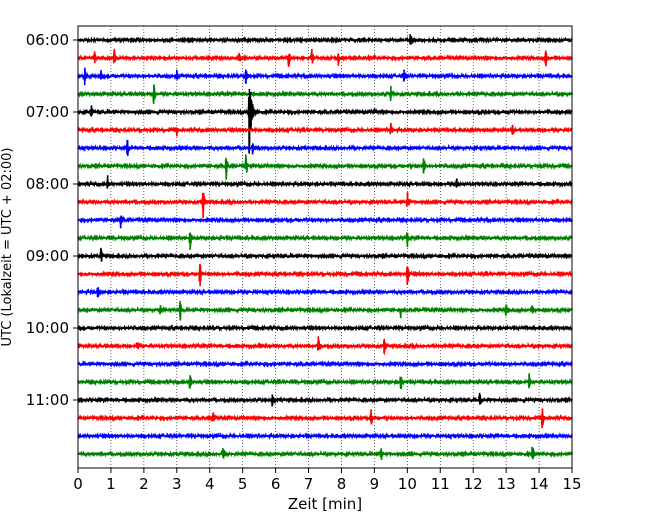 The width and height of the screenshot is (650, 524). What do you see at coordinates (177, 484) in the screenshot?
I see `x-tick-label: 3` at bounding box center [177, 484].